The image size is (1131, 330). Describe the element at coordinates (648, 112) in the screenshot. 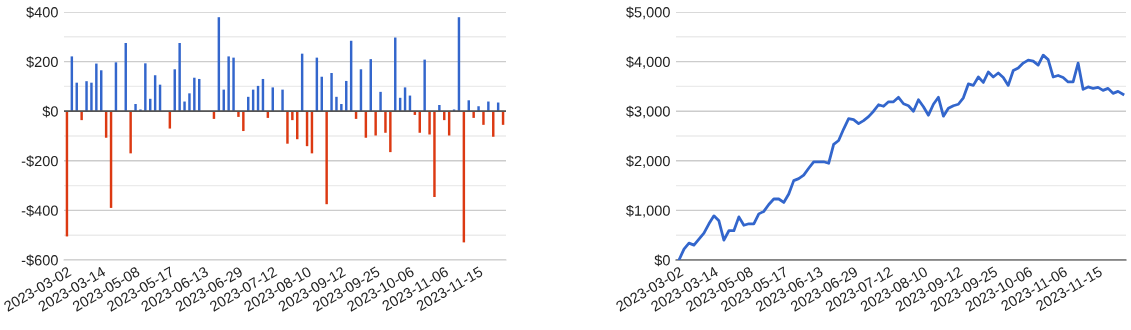

I see `y-tick-label: $3,000` at that location.